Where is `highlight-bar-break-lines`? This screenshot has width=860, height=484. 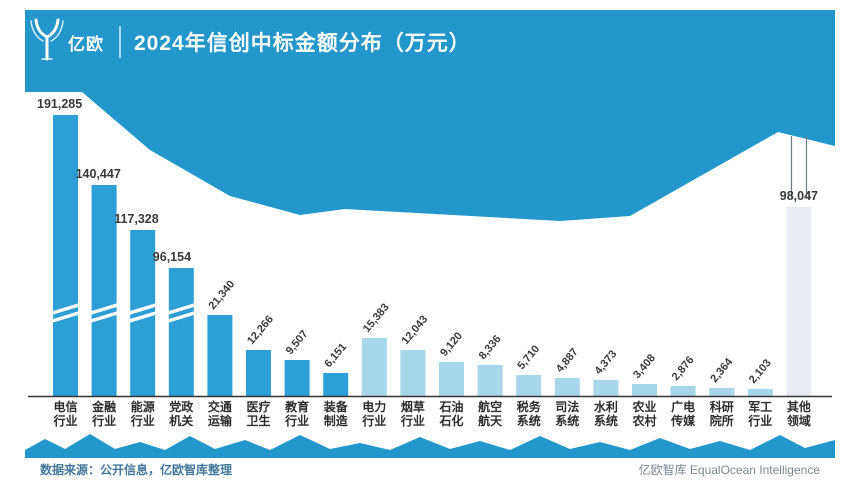 highlight-bar-break-lines is located at coordinates (799, 167).